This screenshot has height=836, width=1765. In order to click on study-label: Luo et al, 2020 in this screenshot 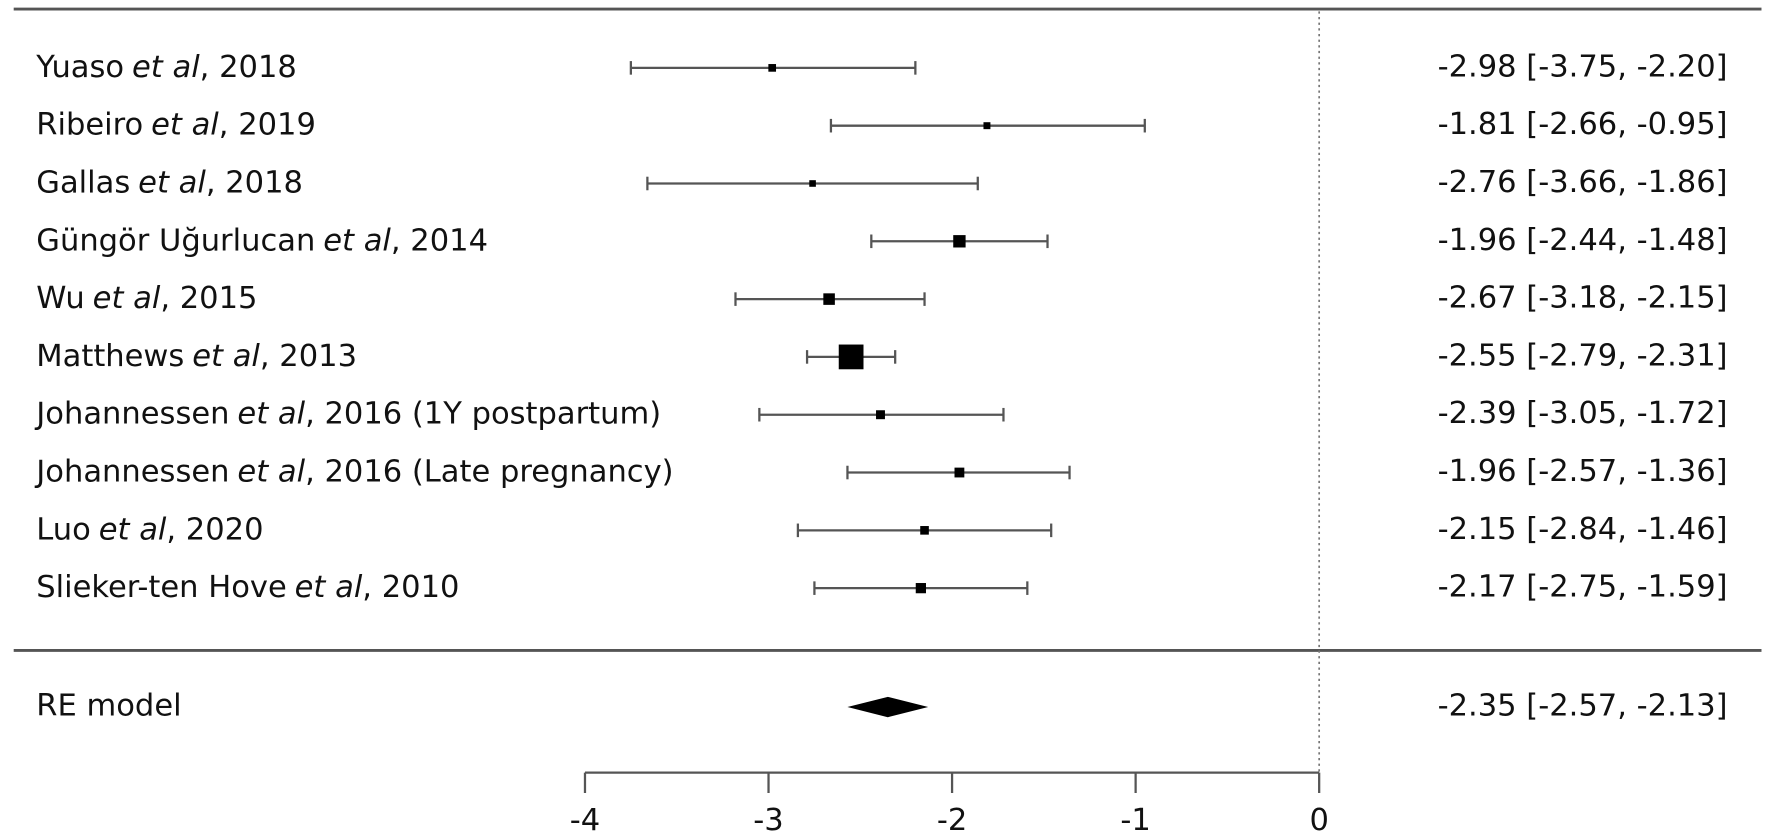, I will do `click(149, 529)`.